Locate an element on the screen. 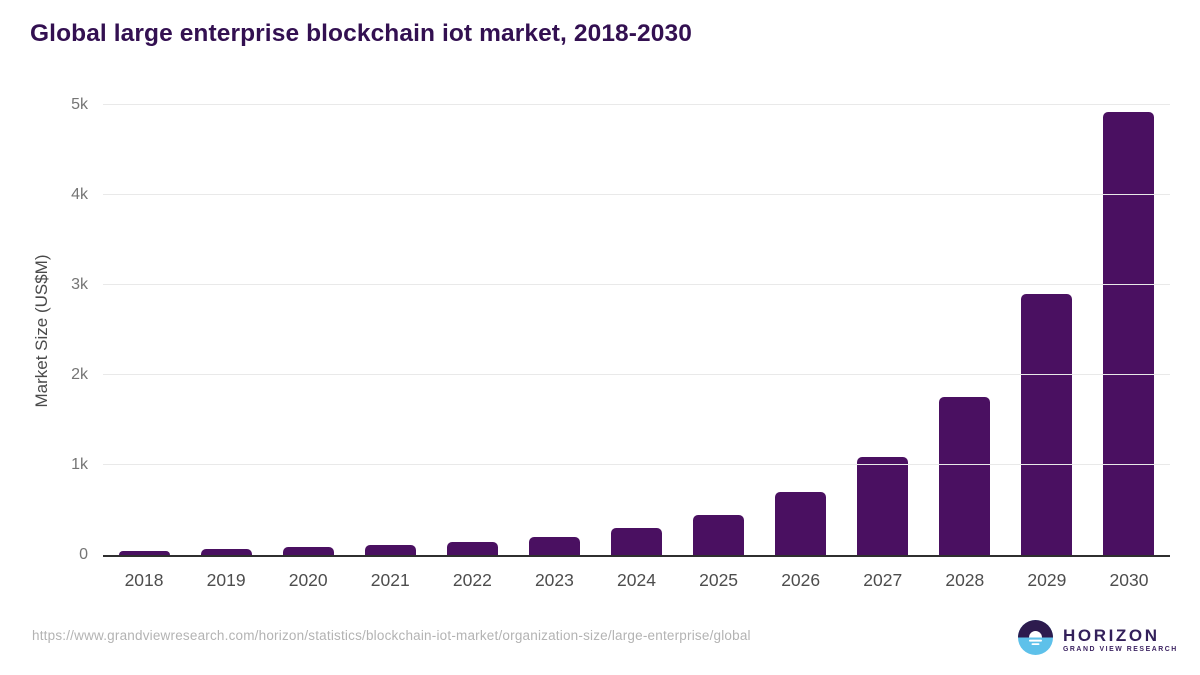  x-tick-label: 2028 is located at coordinates (965, 580).